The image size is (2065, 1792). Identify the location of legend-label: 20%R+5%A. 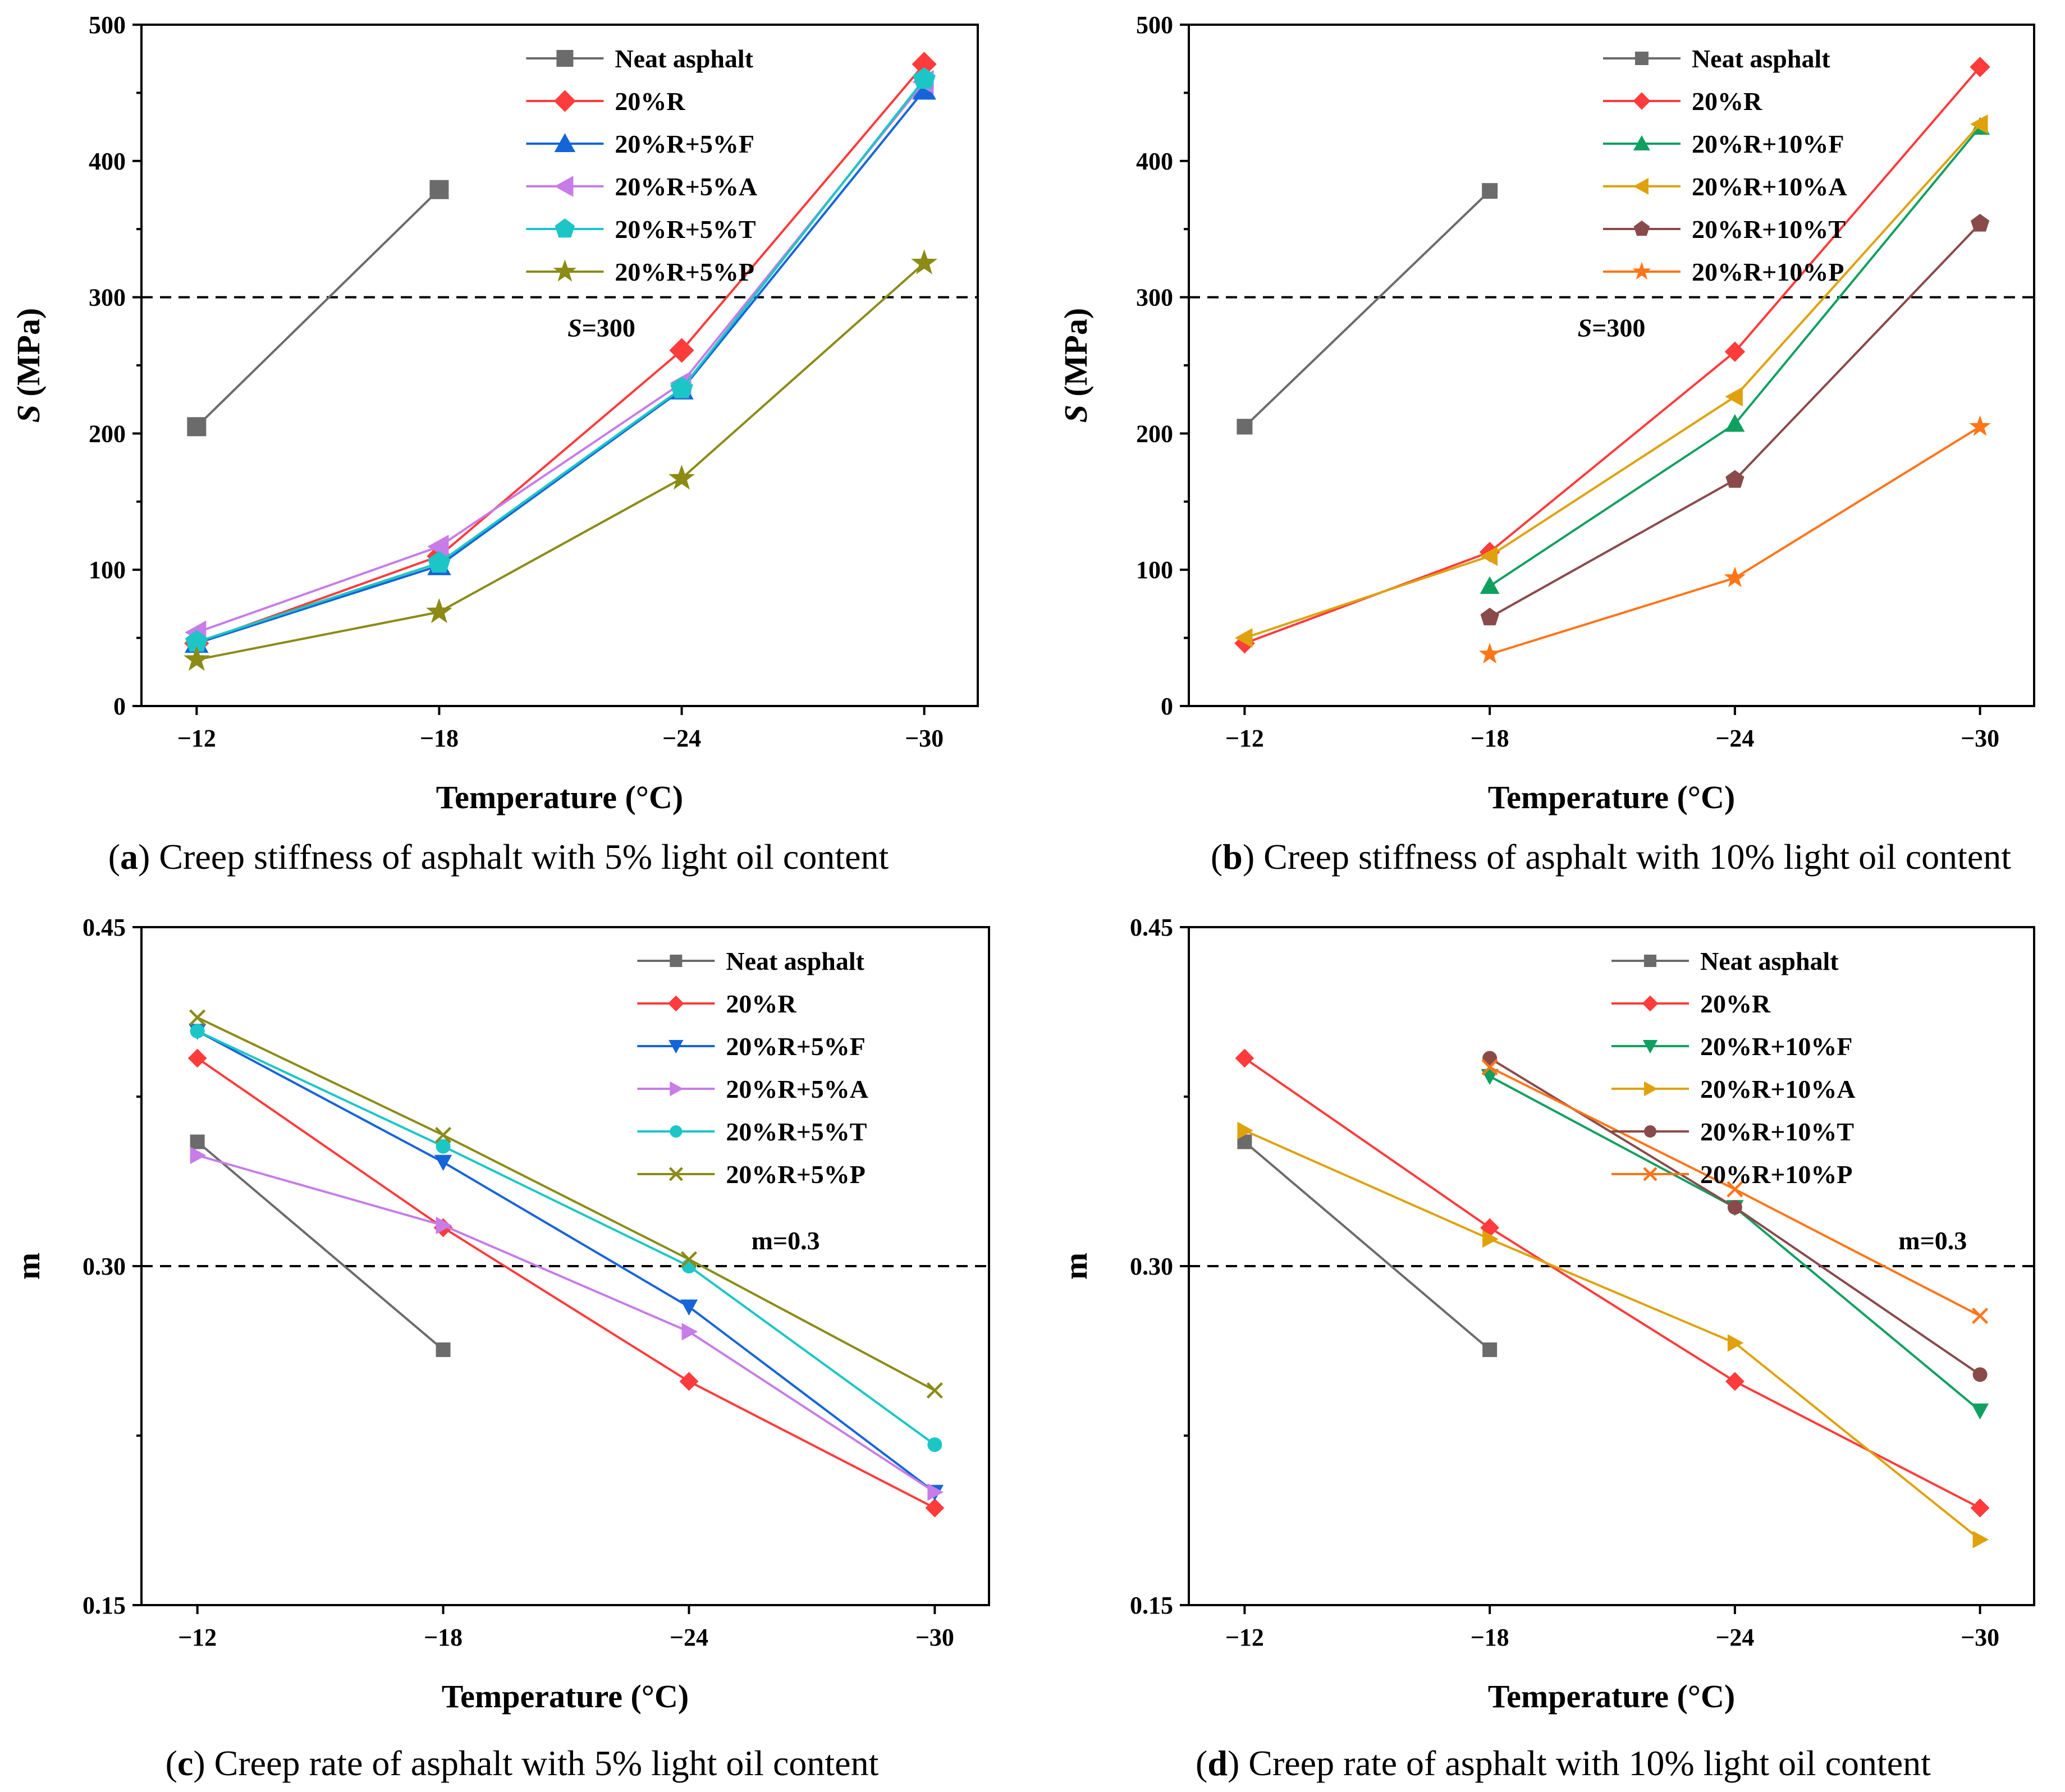
(797, 1089).